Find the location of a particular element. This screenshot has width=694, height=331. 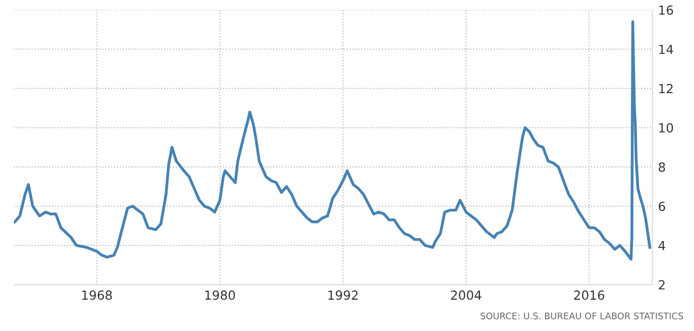

y-tick-label: 10 is located at coordinates (666, 128).